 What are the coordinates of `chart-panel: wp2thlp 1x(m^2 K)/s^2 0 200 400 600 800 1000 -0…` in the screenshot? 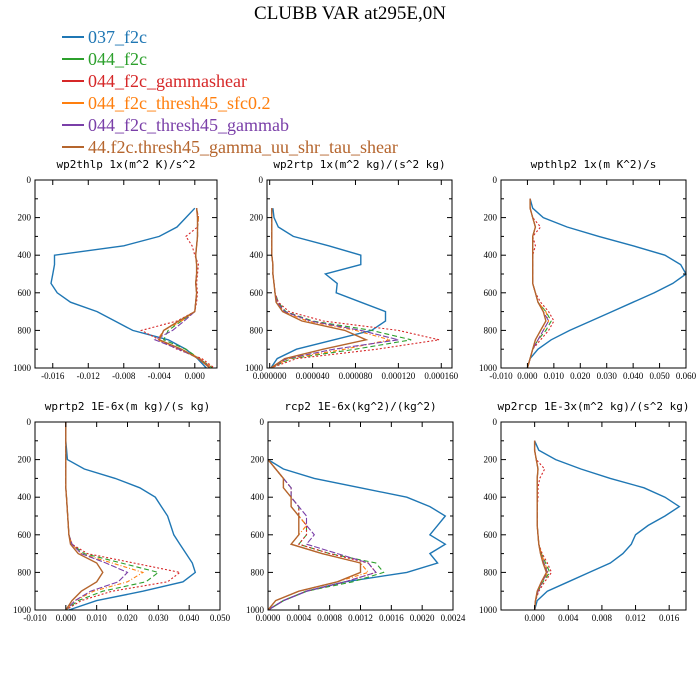 It's located at (115, 269).